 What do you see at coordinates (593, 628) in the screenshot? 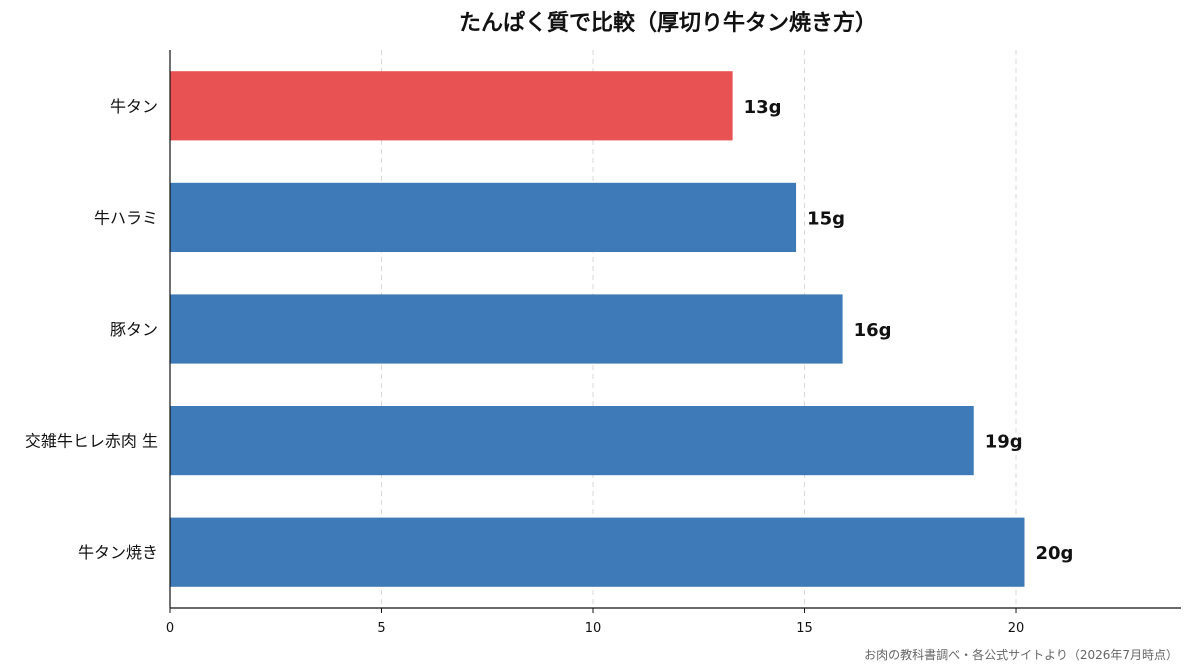
I see `x-tick-label: 10` at bounding box center [593, 628].